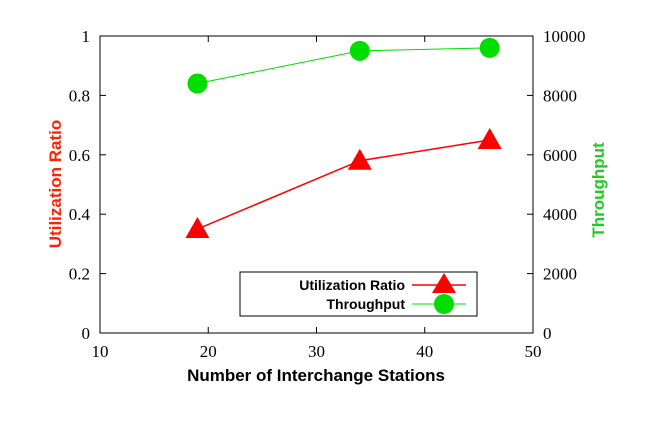 Image resolution: width=672 pixels, height=435 pixels. What do you see at coordinates (365, 304) in the screenshot?
I see `legend-label-throughput: Throughput` at bounding box center [365, 304].